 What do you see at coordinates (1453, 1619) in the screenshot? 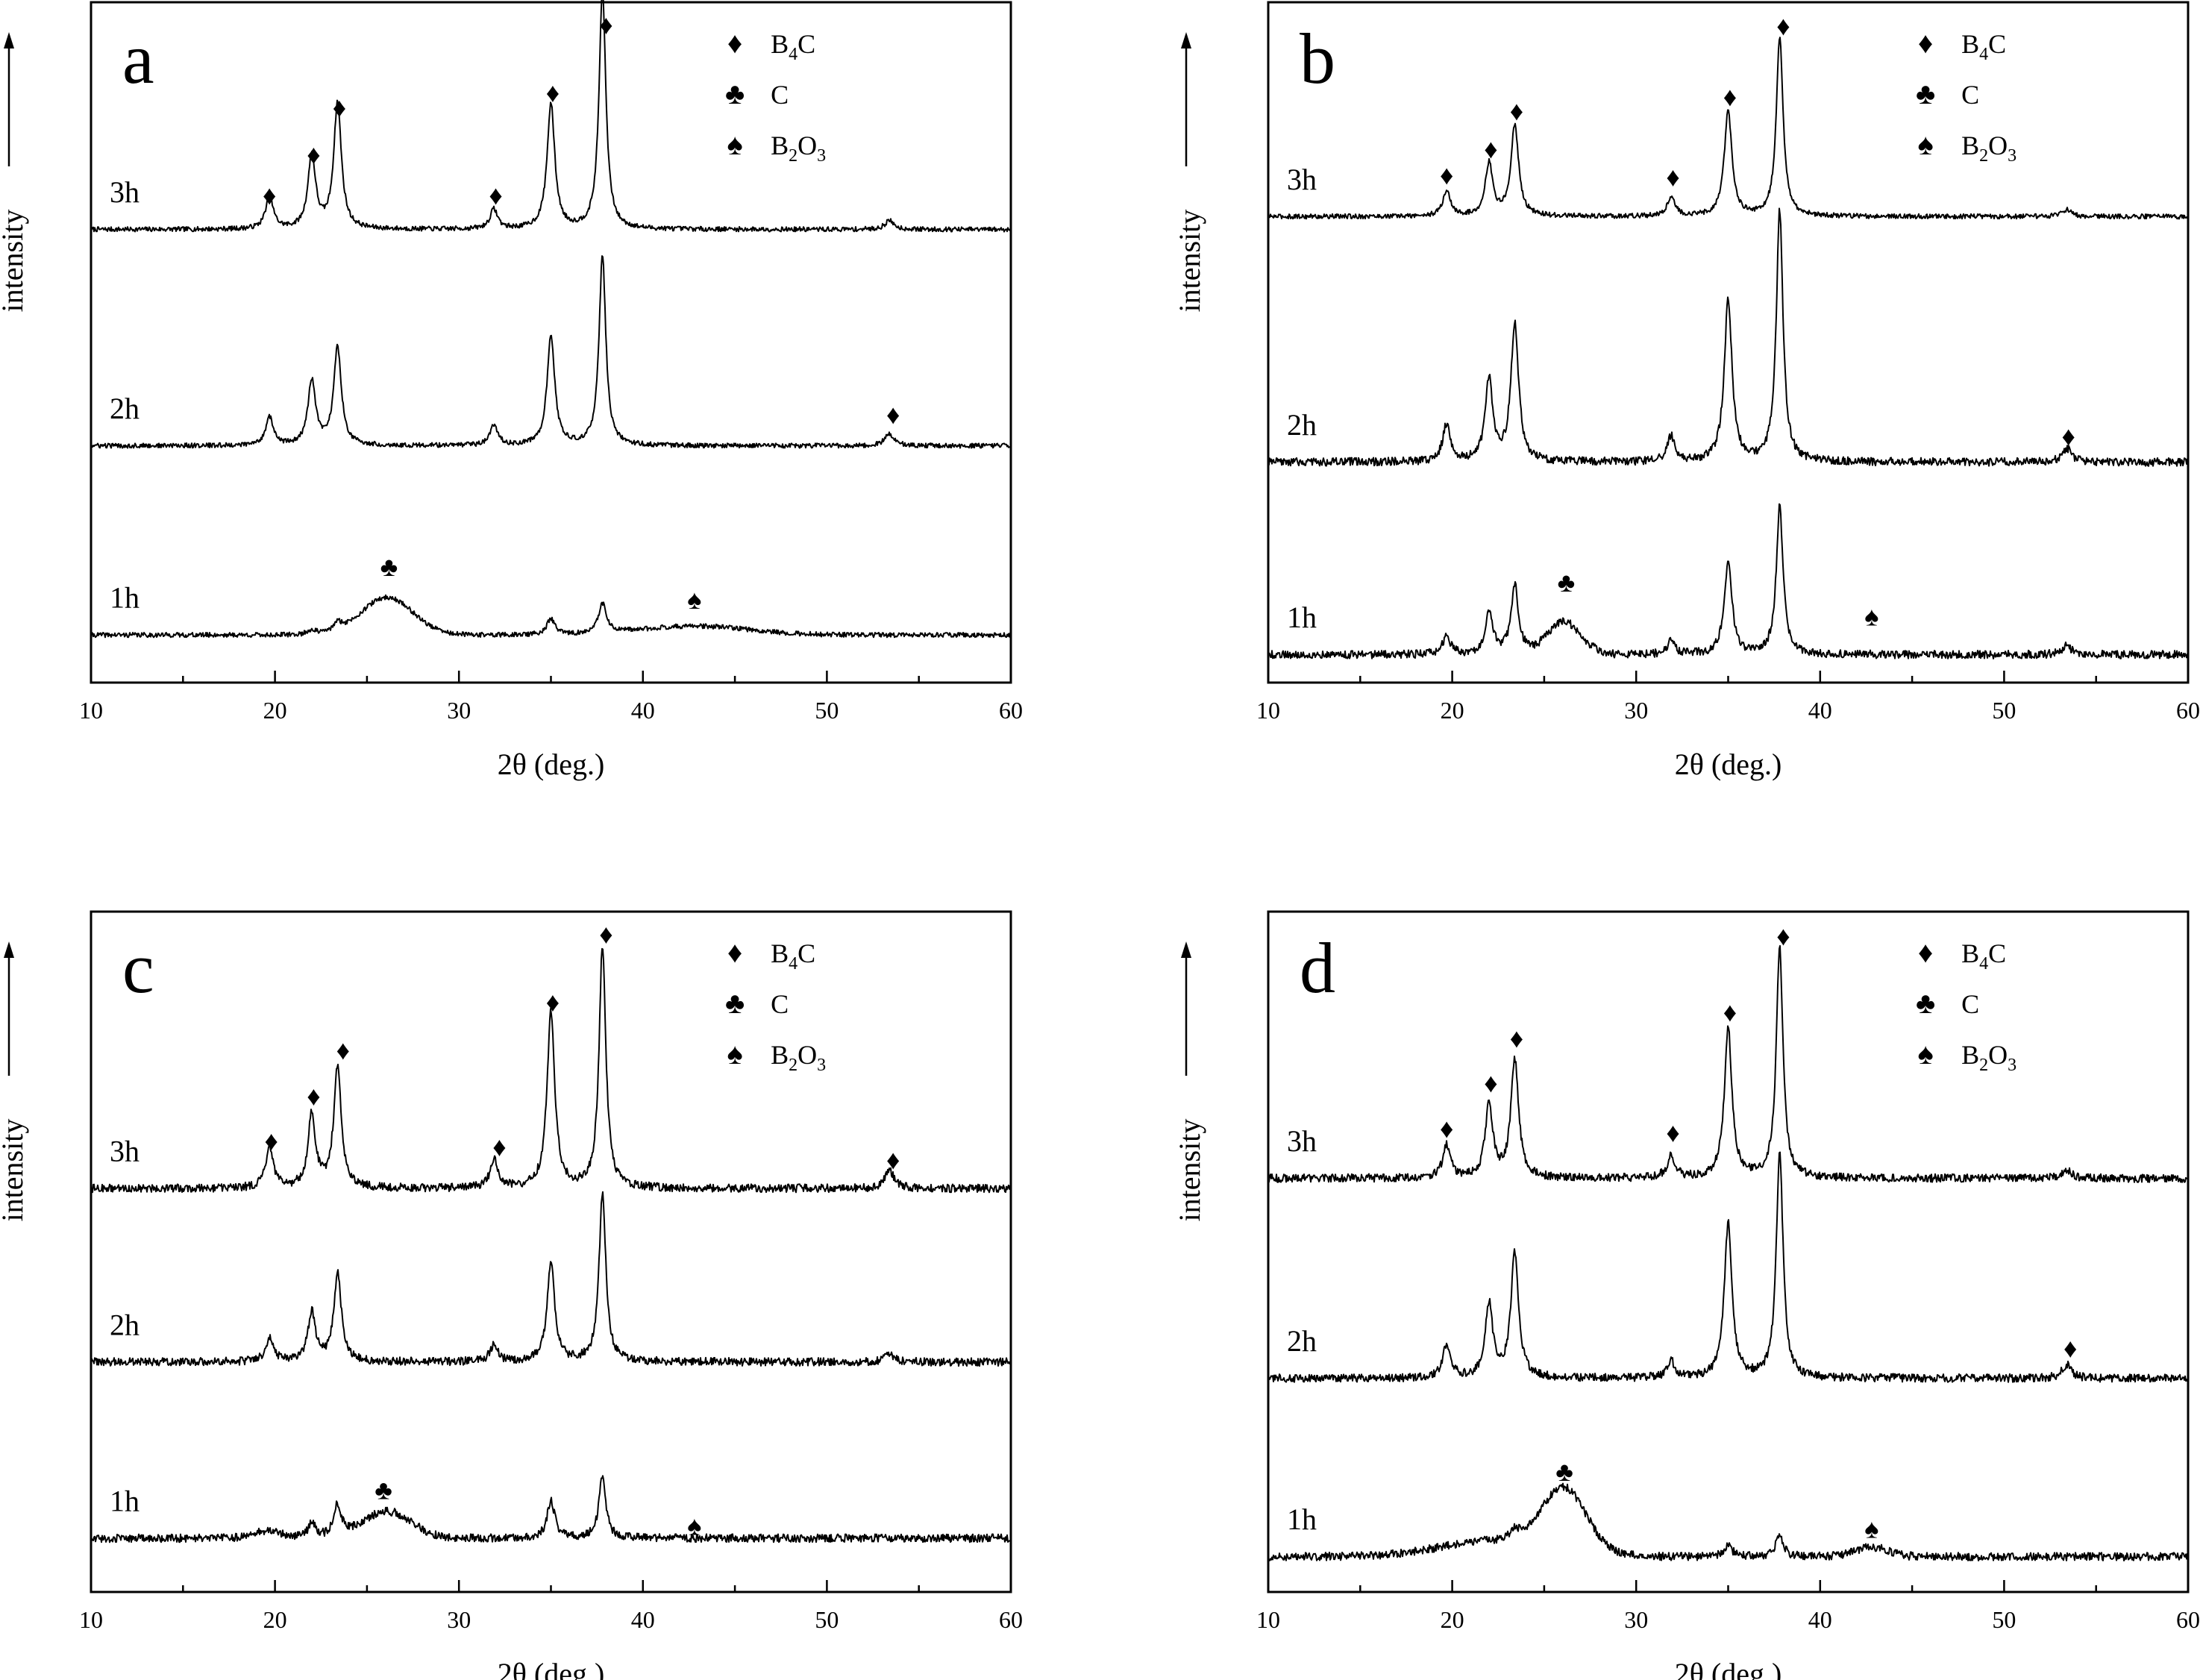
I see `x-tick-label: 20` at bounding box center [1453, 1619].